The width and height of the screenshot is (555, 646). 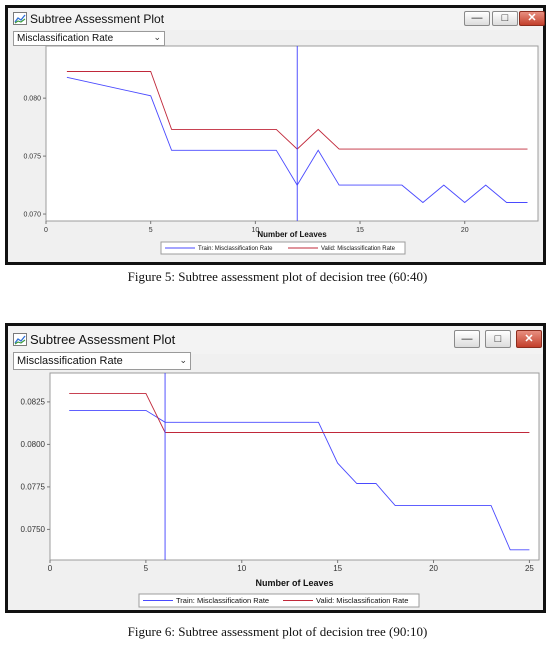 What do you see at coordinates (33, 486) in the screenshot?
I see `y-tick-label: 0.0775` at bounding box center [33, 486].